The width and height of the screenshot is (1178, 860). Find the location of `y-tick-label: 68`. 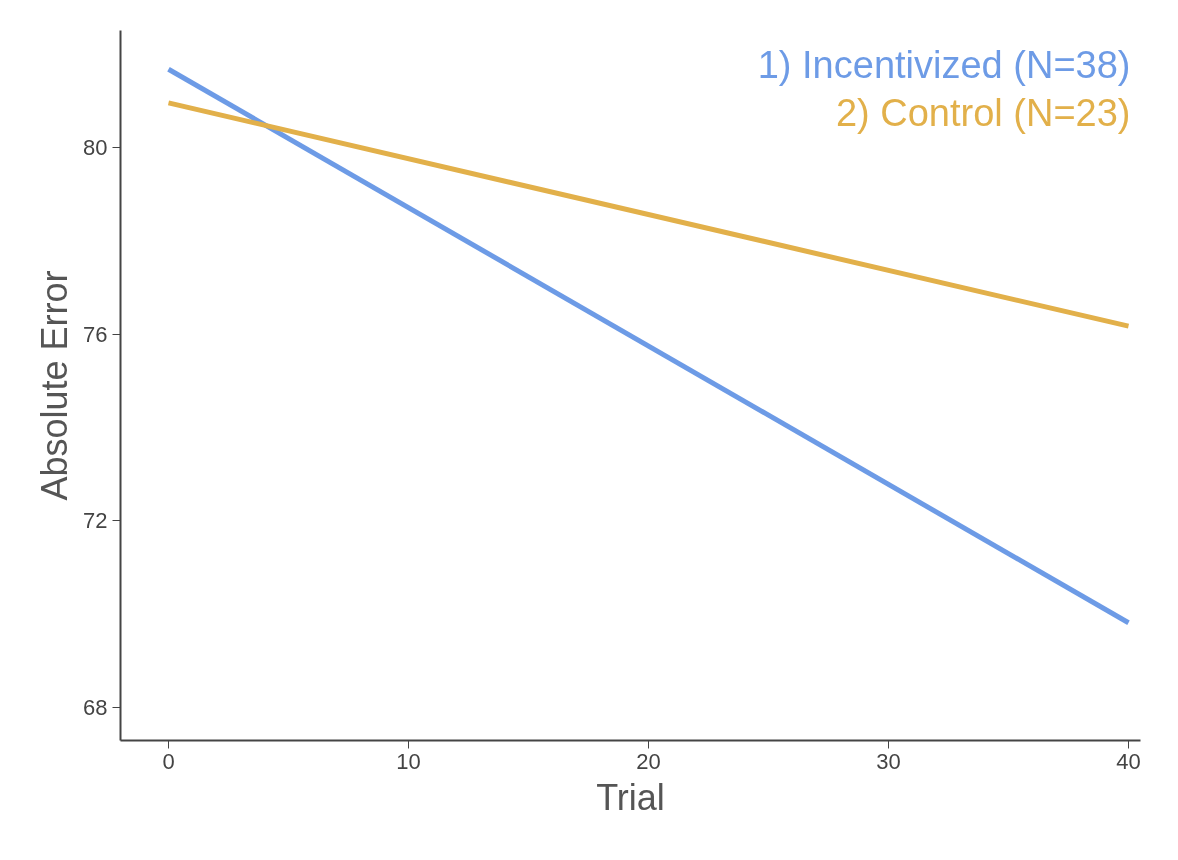

y-tick-label: 68 is located at coordinates (95, 708).